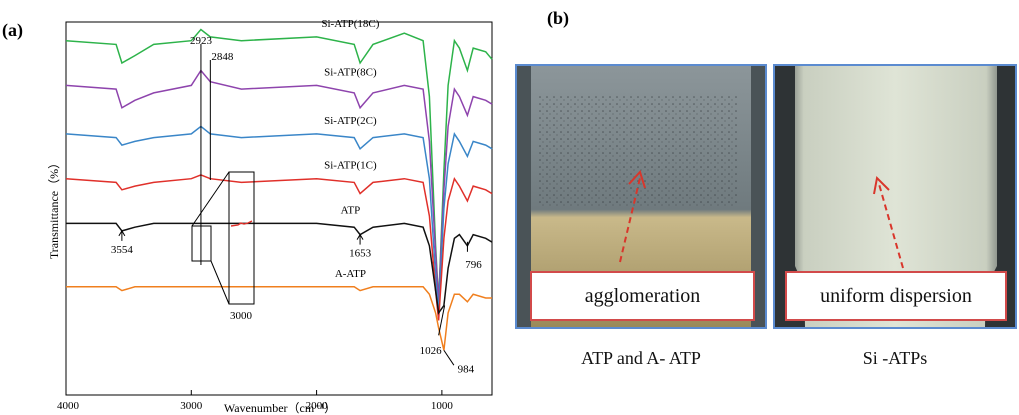 The height and width of the screenshot is (415, 1019). I want to click on x-axis-label: Wavenumber（cm⁻¹）, so click(280, 408).